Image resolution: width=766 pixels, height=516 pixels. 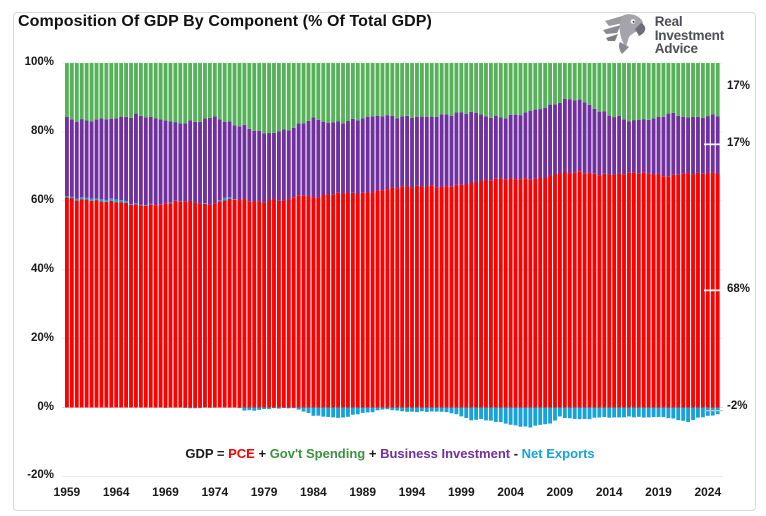 I want to click on y-tick-label: 60%, so click(x=42, y=199).